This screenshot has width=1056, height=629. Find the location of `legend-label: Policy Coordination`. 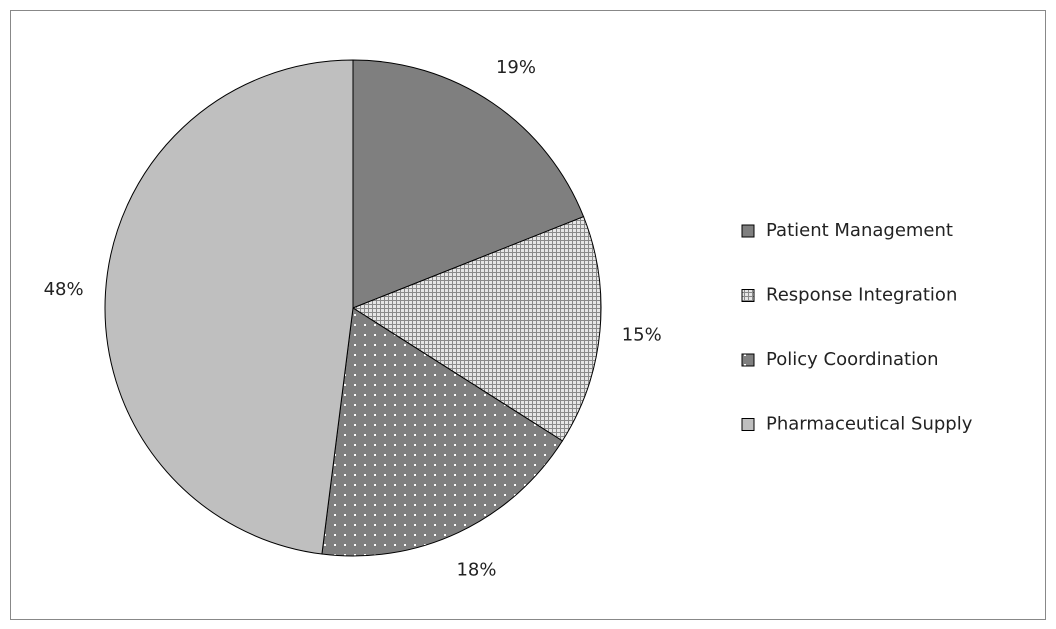

legend-label: Policy Coordination is located at coordinates (852, 359).